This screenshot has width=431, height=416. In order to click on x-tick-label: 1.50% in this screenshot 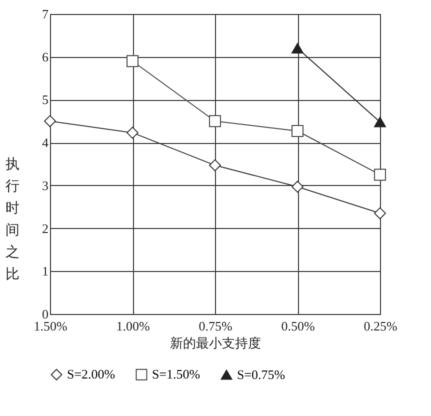, I will do `click(51, 326)`.